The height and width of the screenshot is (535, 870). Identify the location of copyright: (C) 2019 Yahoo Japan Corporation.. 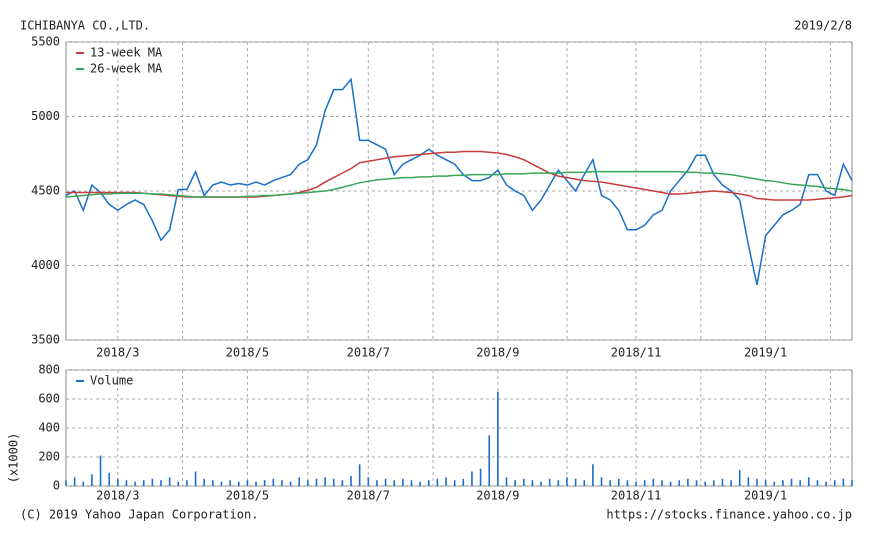
(139, 515).